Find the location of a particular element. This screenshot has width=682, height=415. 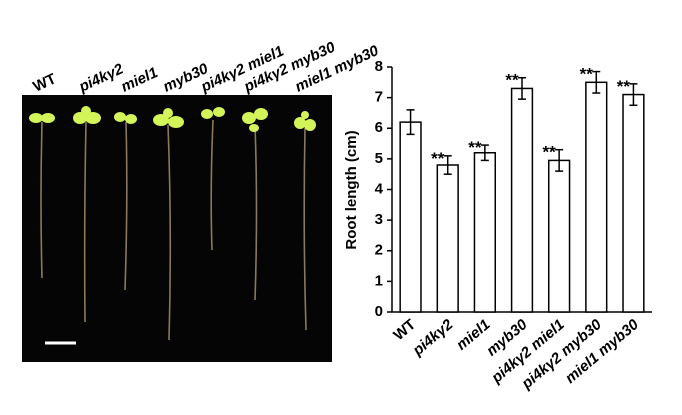

leaves is located at coordinates (172, 119).